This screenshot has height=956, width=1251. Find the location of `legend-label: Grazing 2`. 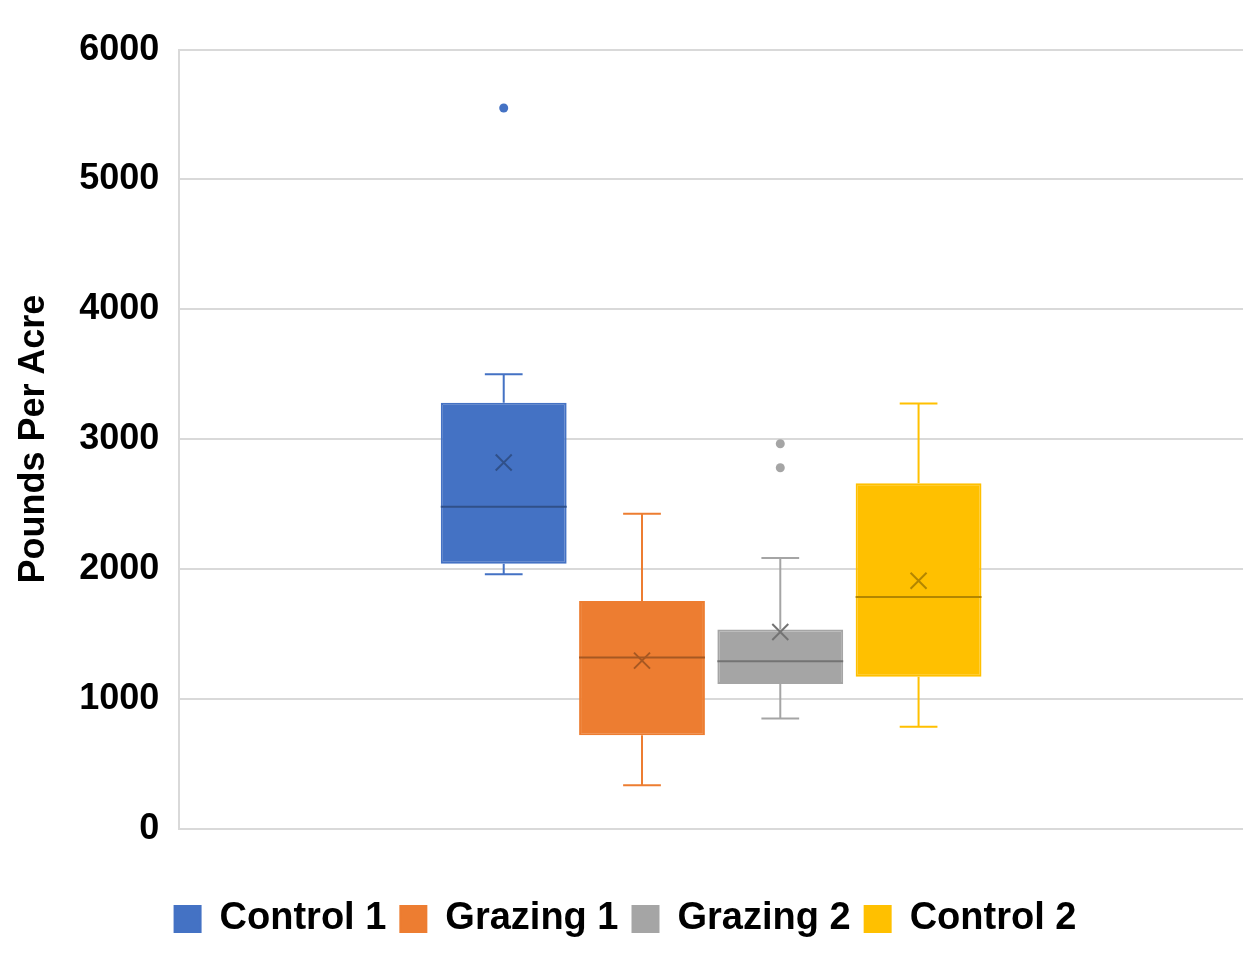

legend-label: Grazing 2 is located at coordinates (764, 916).